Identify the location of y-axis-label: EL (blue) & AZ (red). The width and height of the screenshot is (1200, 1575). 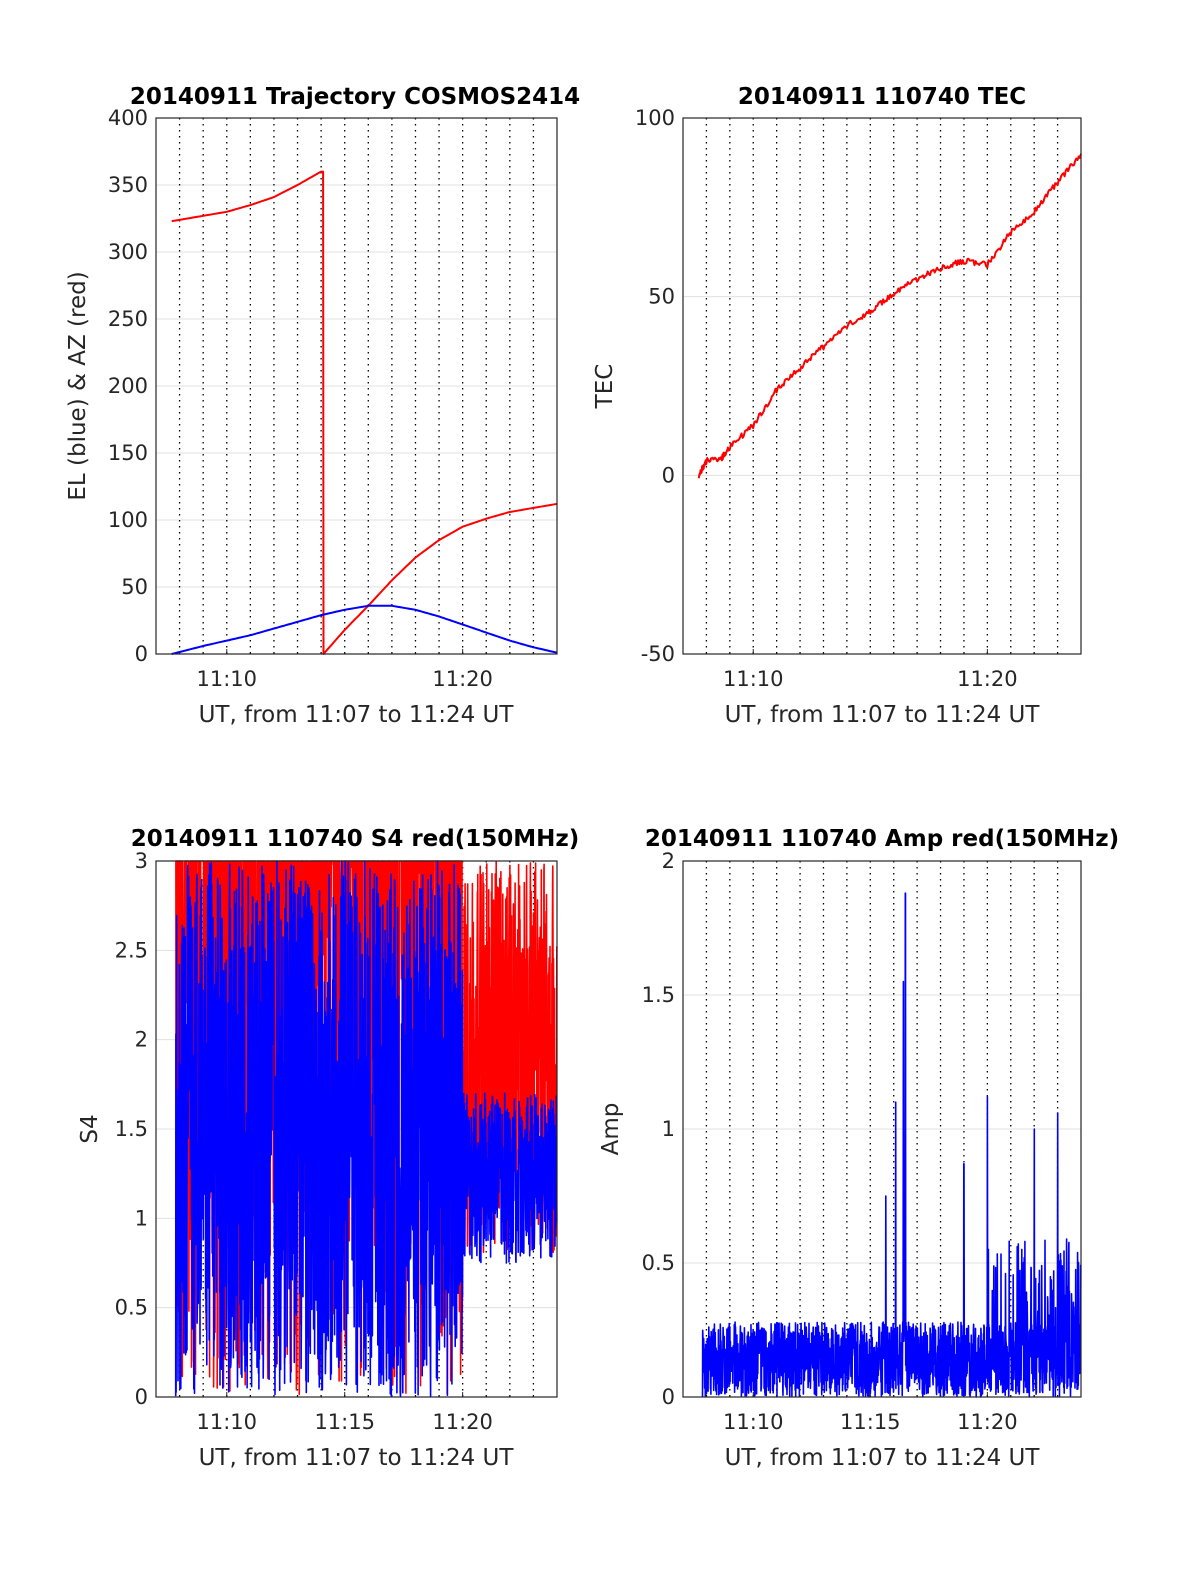
(78, 385).